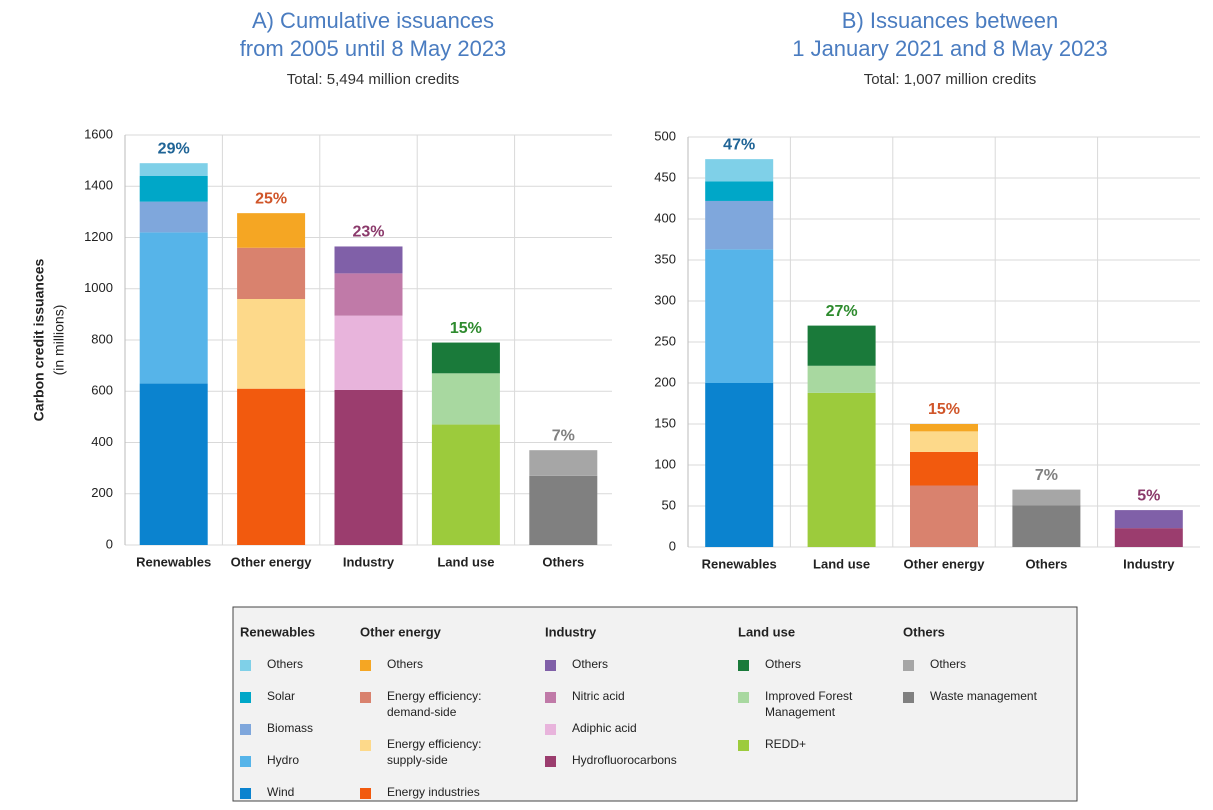 This screenshot has height=810, width=1213. What do you see at coordinates (102, 390) in the screenshot?
I see `y-tick-label: 600` at bounding box center [102, 390].